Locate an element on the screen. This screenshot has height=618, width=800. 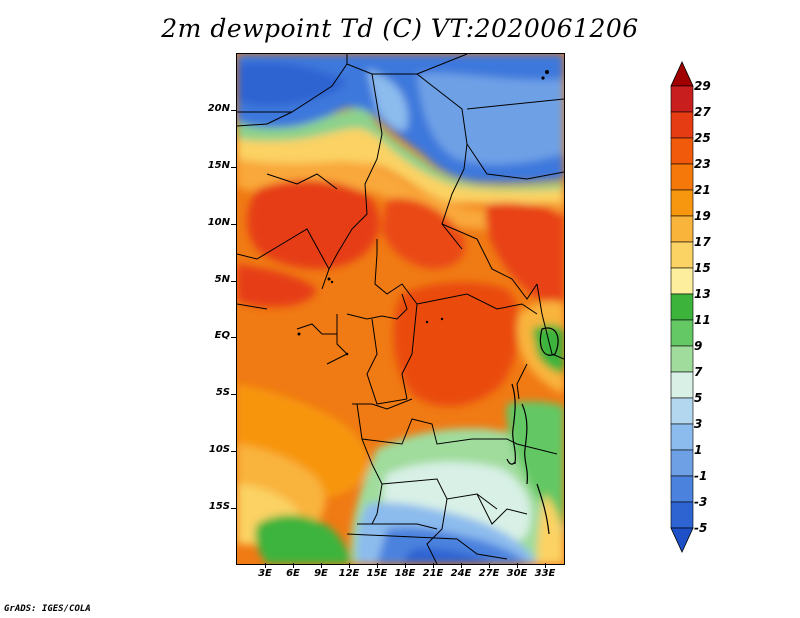
lon-label-18e: 18E is located at coordinates (405, 573).